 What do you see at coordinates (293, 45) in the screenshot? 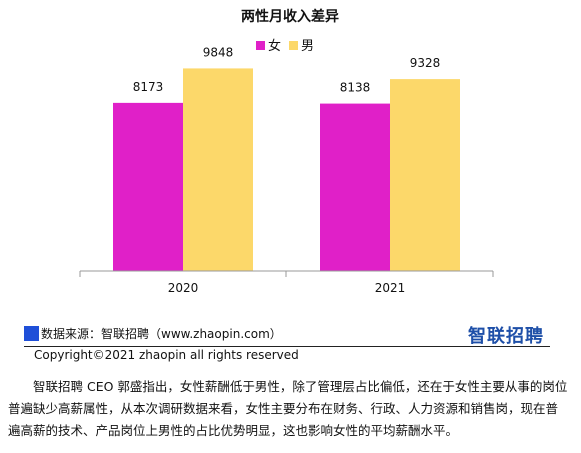
I see `legend-swatch-male` at bounding box center [293, 45].